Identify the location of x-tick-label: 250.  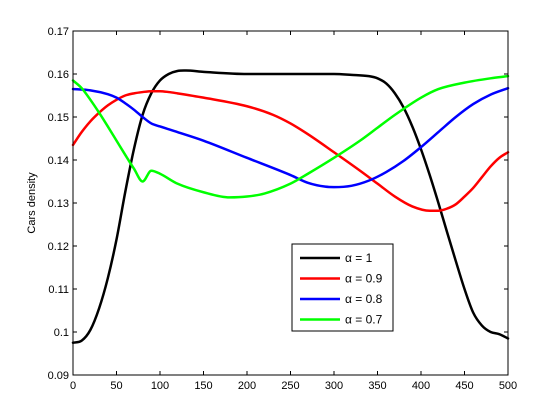
(290, 386).